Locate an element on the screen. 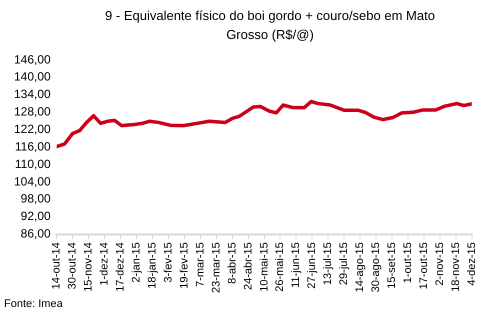  chart-title: 9 - Equivalente físico do boi gordo + couro/sebo em Mato Grosso (R$/@) is located at coordinates (270, 25).